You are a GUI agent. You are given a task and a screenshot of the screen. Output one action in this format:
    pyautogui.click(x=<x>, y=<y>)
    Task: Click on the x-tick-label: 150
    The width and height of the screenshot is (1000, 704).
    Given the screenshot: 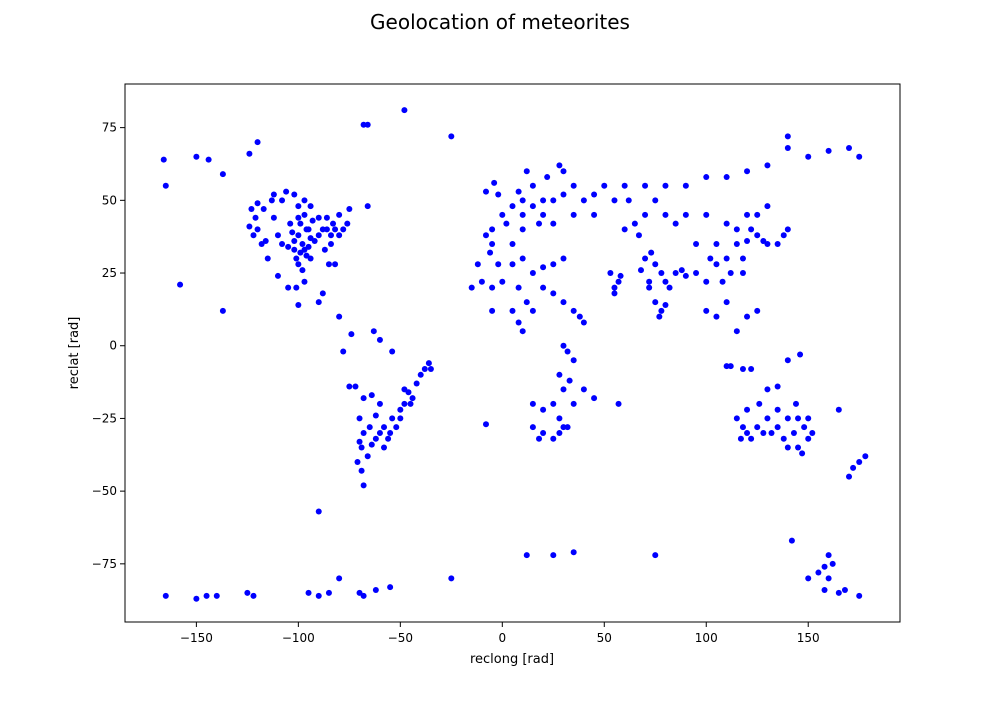 What is the action you would take?
    pyautogui.click(x=808, y=638)
    